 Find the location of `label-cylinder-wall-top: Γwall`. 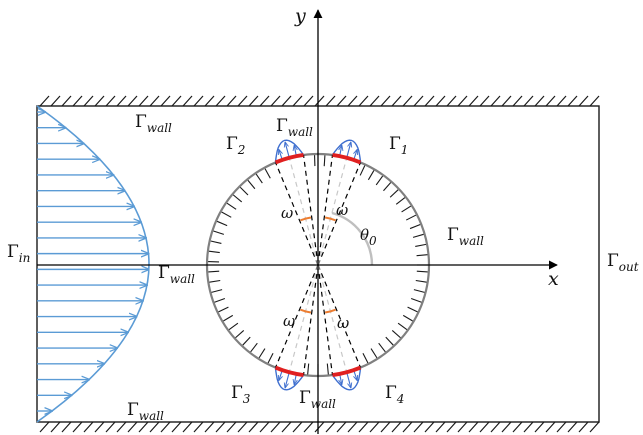

label-cylinder-wall-top: Γwall is located at coordinates (294, 127).